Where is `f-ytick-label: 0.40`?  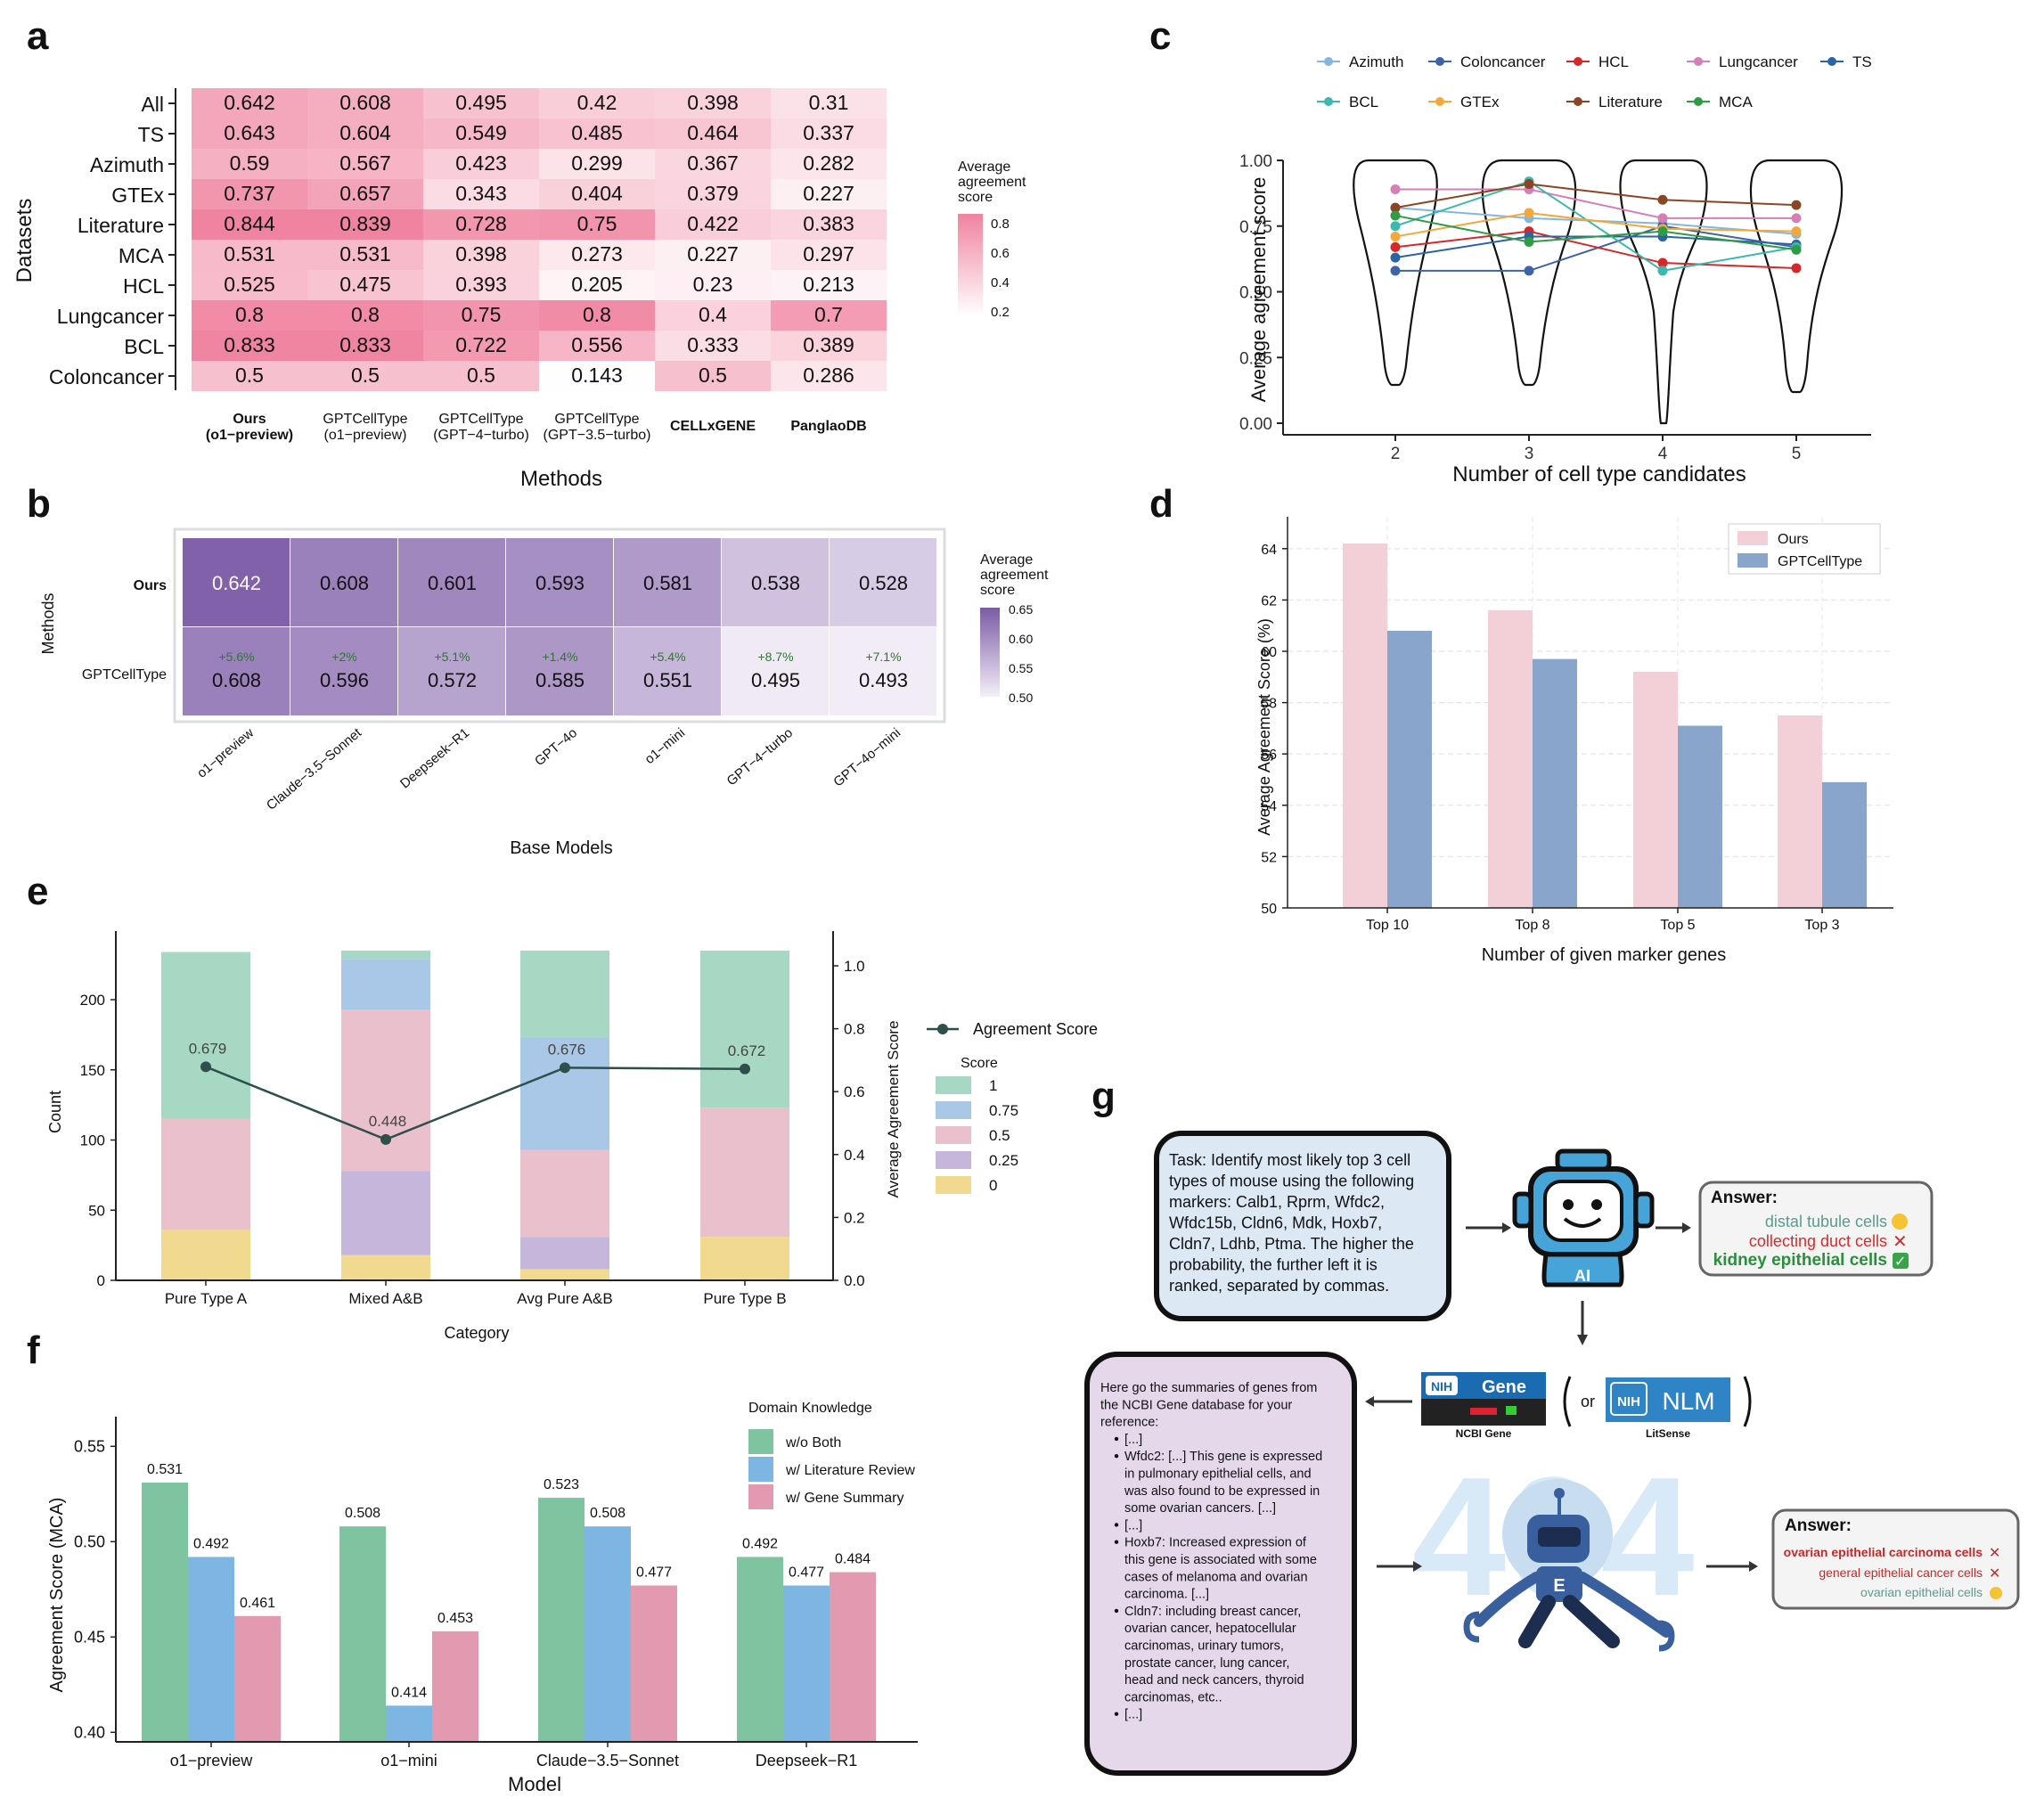 f-ytick-label: 0.40 is located at coordinates (89, 1732).